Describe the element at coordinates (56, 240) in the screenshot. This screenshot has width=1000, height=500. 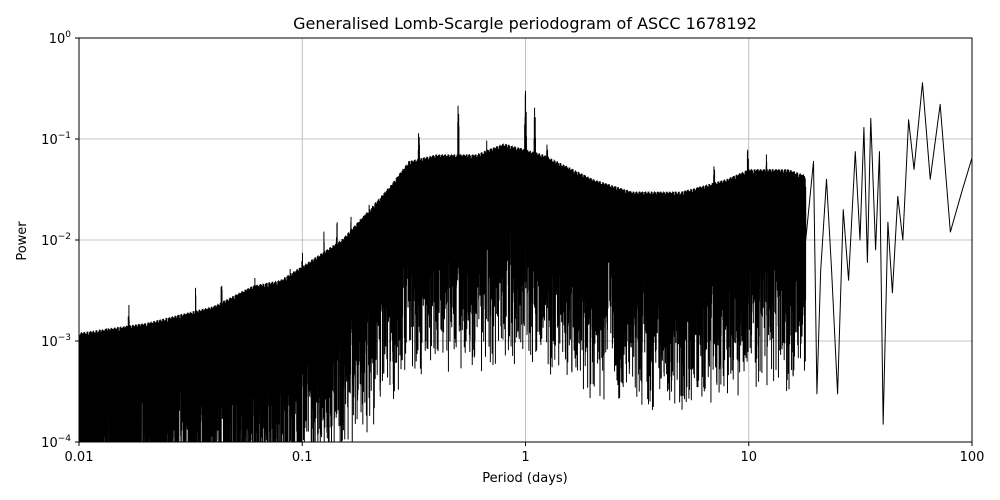
I see `y-tick-label: 10⁻²` at that location.